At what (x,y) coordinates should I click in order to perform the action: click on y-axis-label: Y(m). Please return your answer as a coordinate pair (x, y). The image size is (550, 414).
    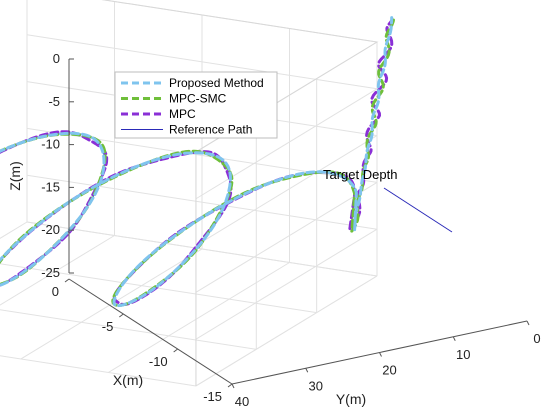
    Looking at the image, I should click on (351, 399).